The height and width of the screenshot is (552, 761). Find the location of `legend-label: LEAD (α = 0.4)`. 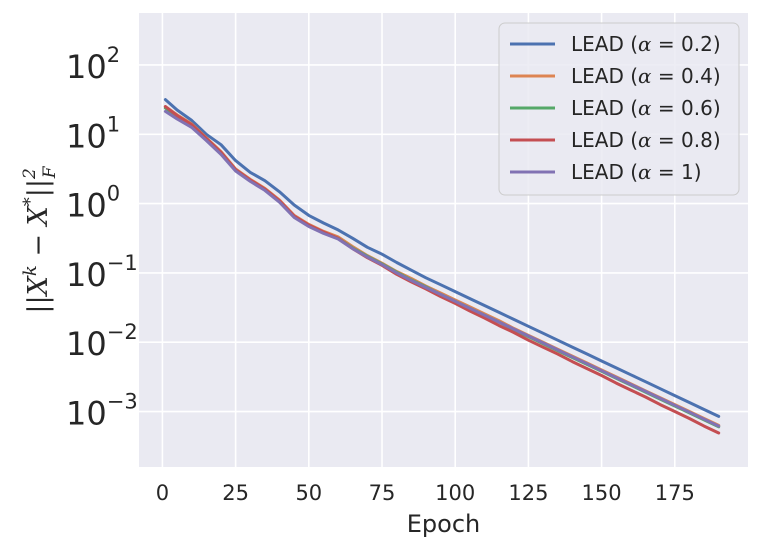

legend-label: LEAD (α = 0.4) is located at coordinates (646, 76).